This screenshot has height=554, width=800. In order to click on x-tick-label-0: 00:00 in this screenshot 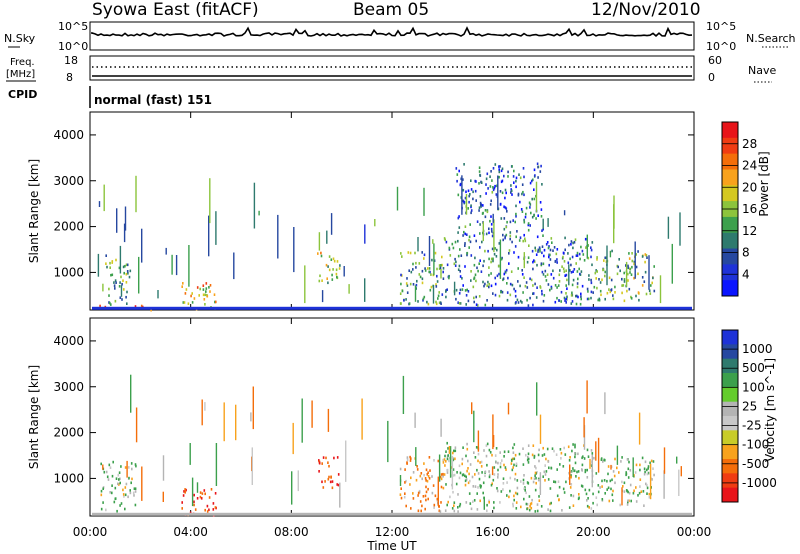, I will do `click(90, 532)`.